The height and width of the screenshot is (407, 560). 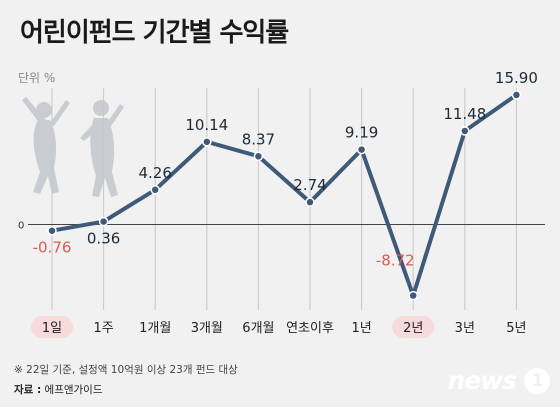 I want to click on value-label: 8.37, so click(x=258, y=139).